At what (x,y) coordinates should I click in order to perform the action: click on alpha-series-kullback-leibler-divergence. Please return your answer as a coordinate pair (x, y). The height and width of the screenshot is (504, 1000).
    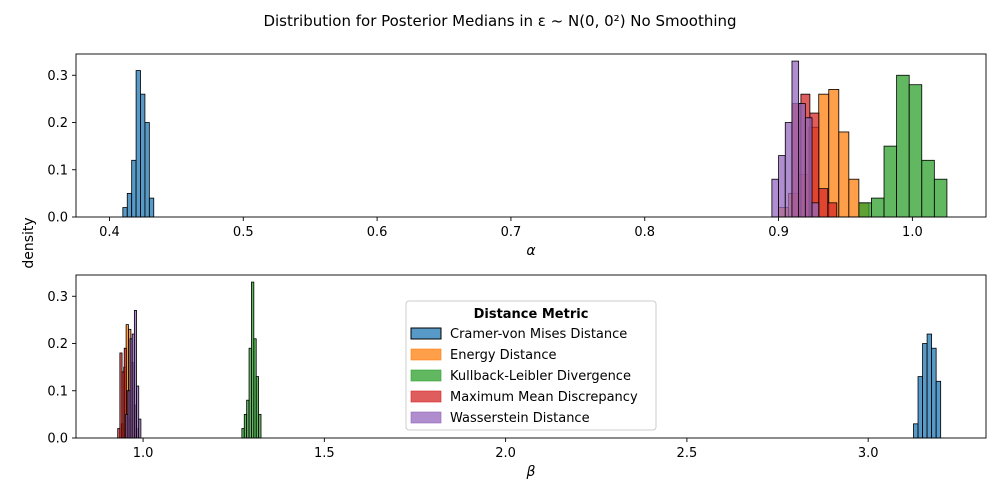
    Looking at the image, I should click on (903, 146).